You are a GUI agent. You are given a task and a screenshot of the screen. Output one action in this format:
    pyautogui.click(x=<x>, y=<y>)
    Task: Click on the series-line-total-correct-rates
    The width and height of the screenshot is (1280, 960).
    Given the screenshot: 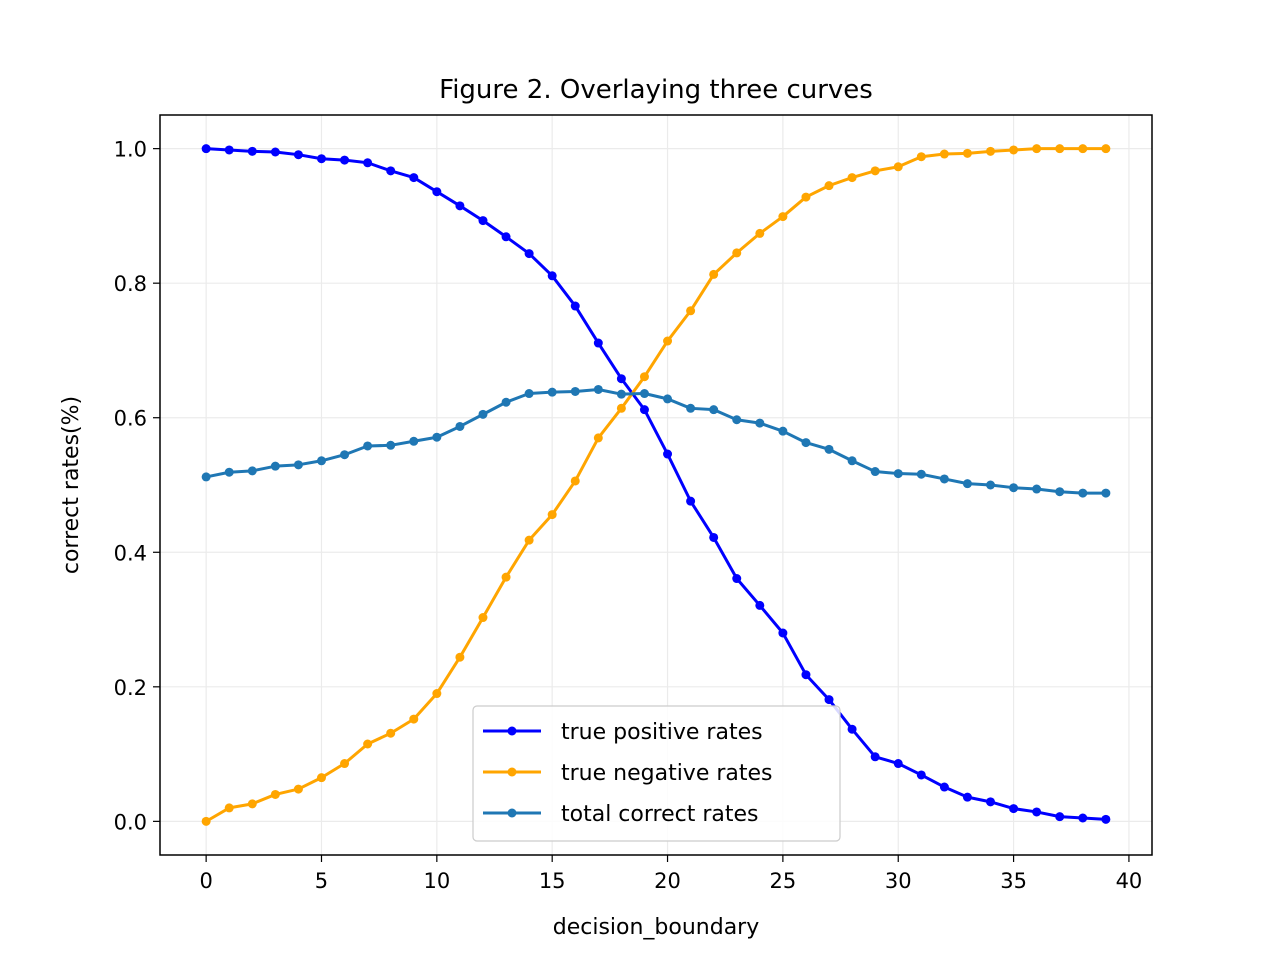 What is the action you would take?
    pyautogui.click(x=655, y=441)
    